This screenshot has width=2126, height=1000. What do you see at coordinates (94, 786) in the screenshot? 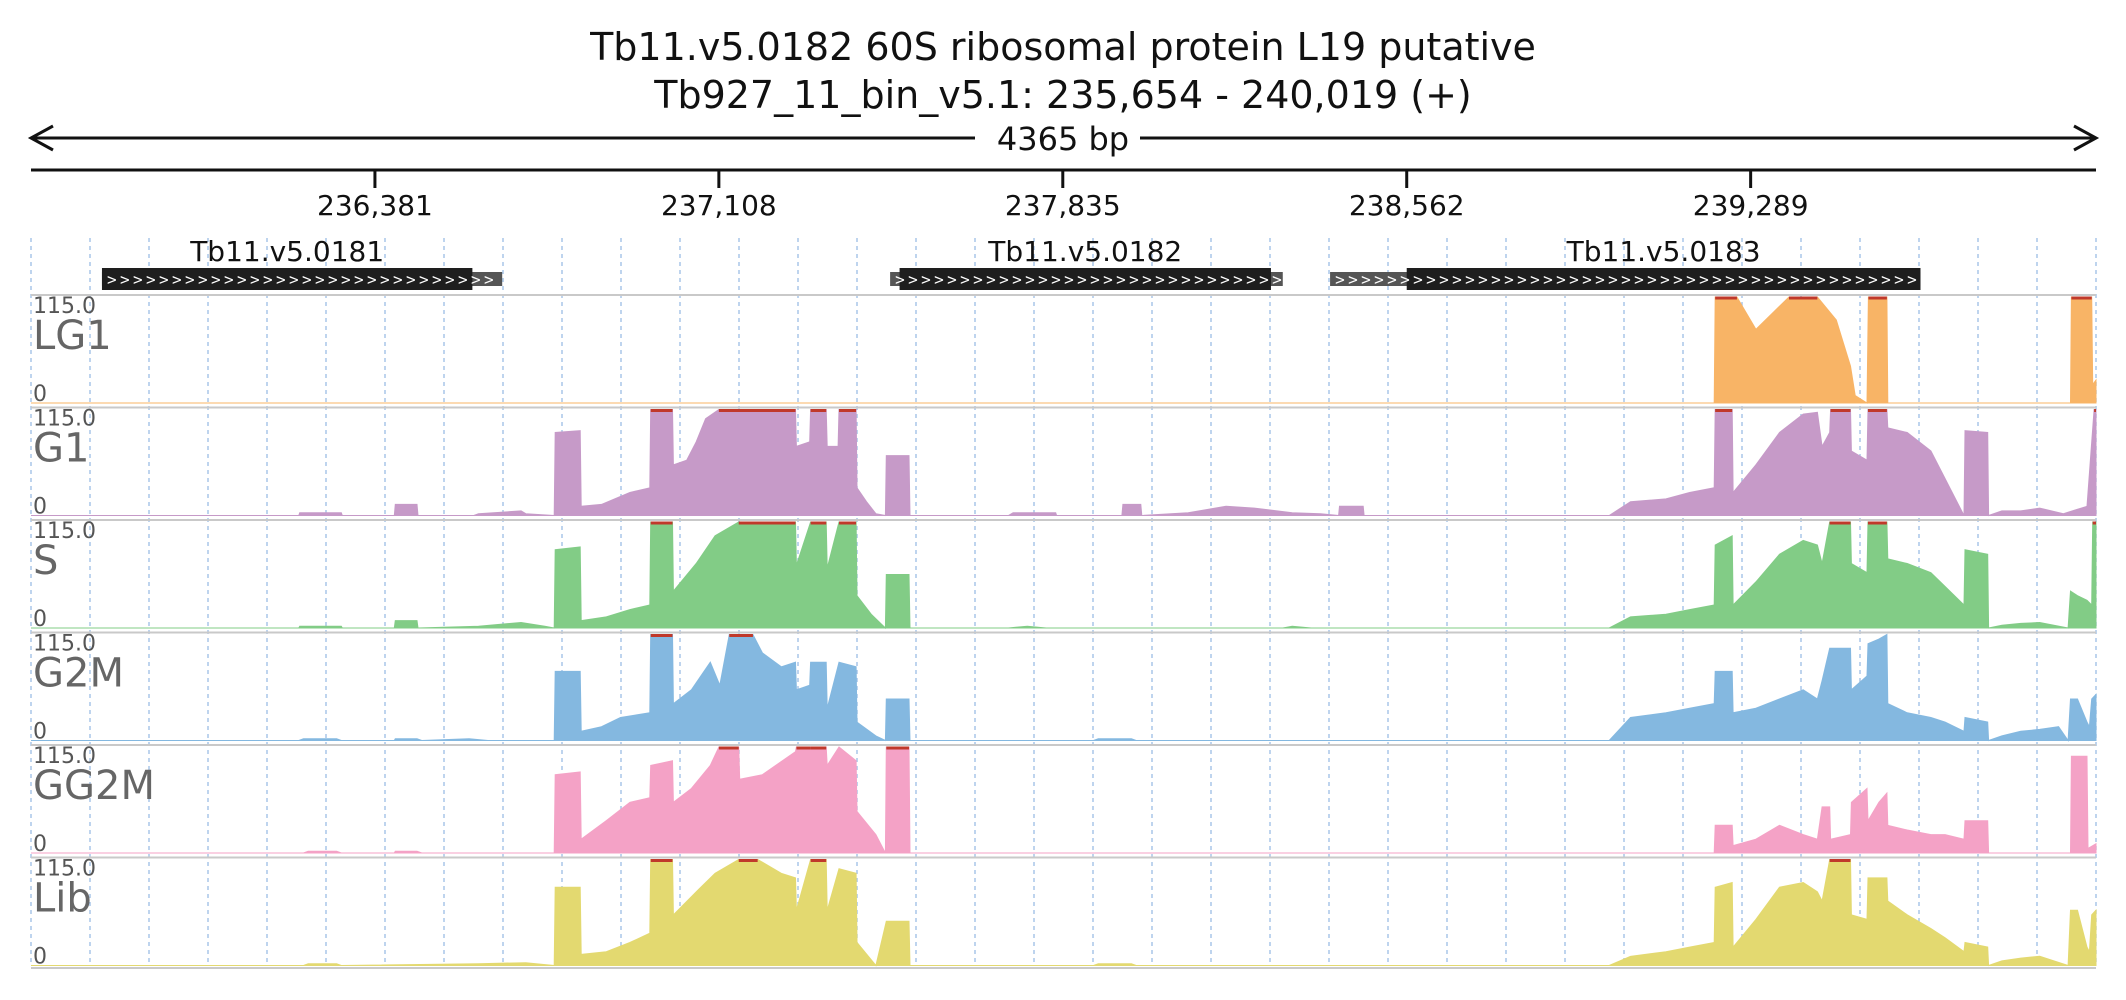
I see `track-name: GG2M` at bounding box center [94, 786].